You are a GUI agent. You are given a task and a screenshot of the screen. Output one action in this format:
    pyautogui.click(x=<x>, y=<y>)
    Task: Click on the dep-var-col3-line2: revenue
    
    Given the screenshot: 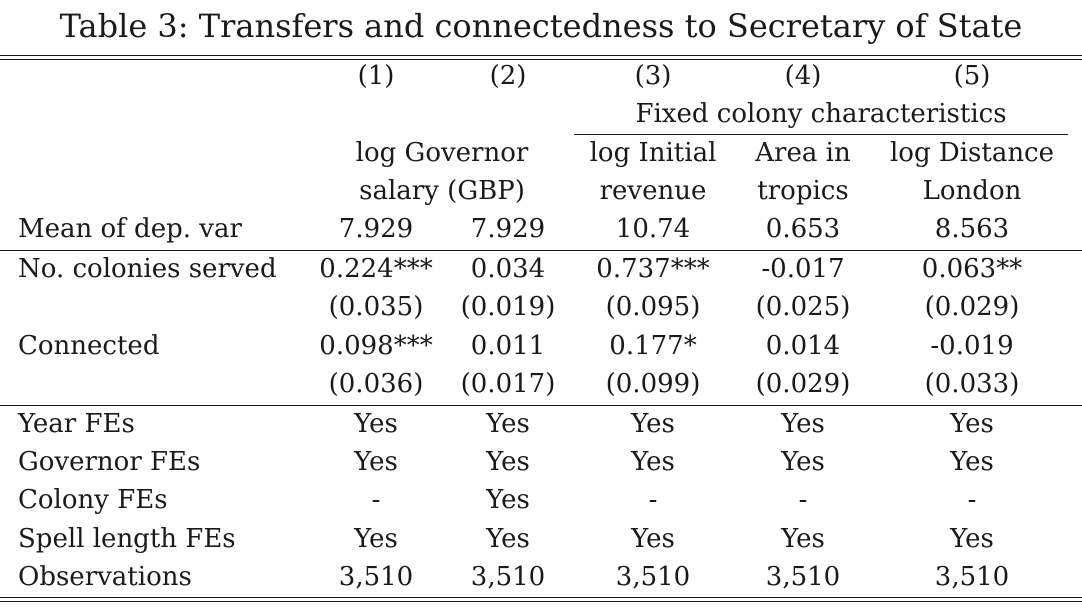 What is the action you would take?
    pyautogui.click(x=653, y=191)
    